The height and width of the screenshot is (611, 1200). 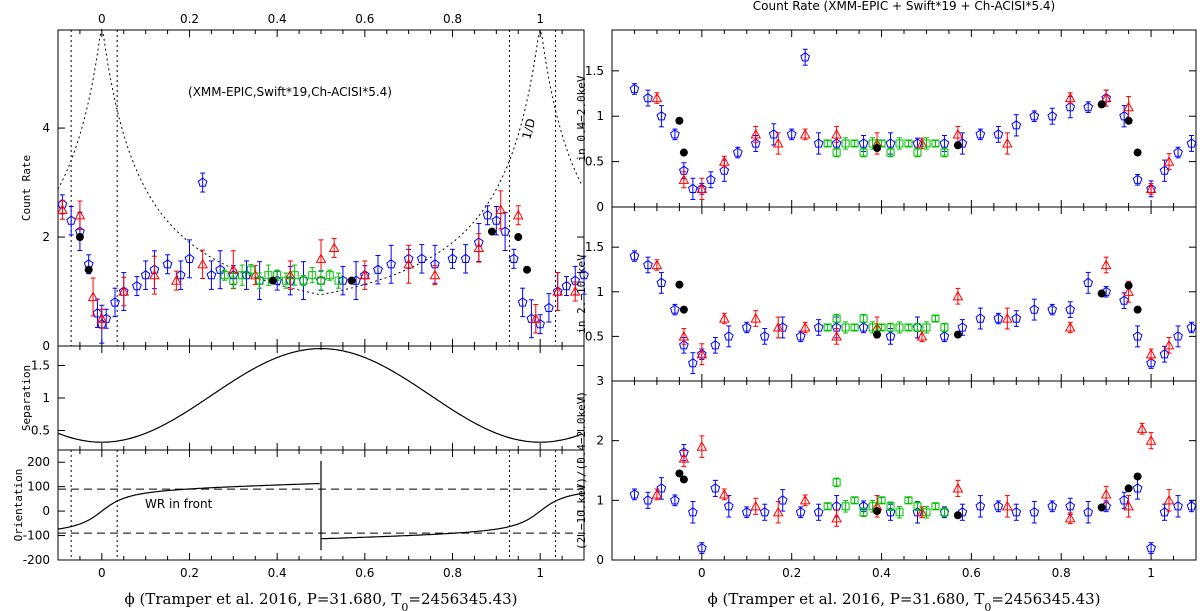 I want to click on soft-band-ylabel: in 0.4−2.0keV, so click(x=581, y=118).